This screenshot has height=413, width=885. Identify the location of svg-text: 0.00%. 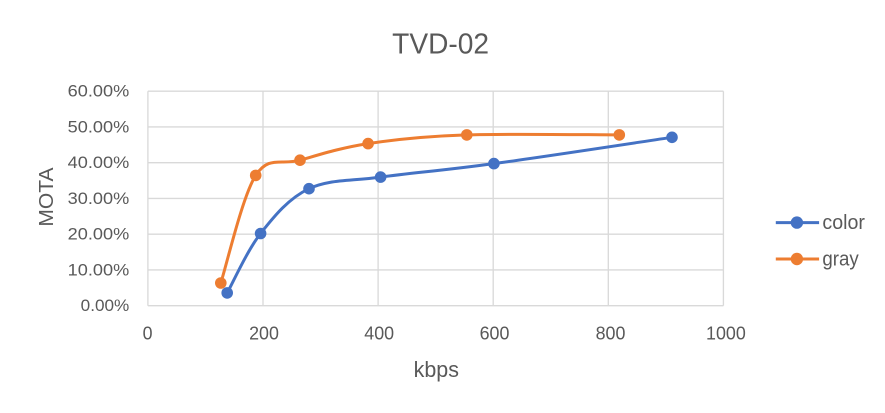
(105, 305).